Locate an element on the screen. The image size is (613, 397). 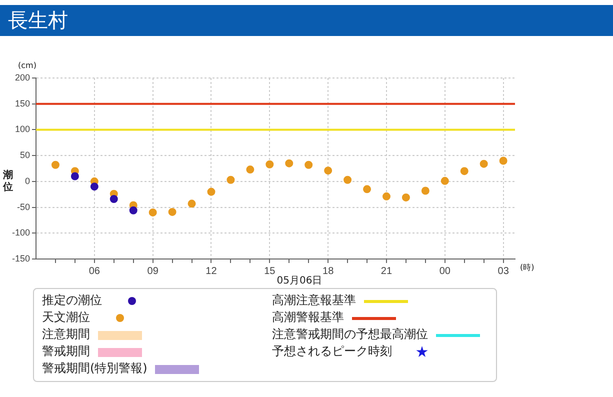
y-tick-label: -150 is located at coordinates (21, 258).